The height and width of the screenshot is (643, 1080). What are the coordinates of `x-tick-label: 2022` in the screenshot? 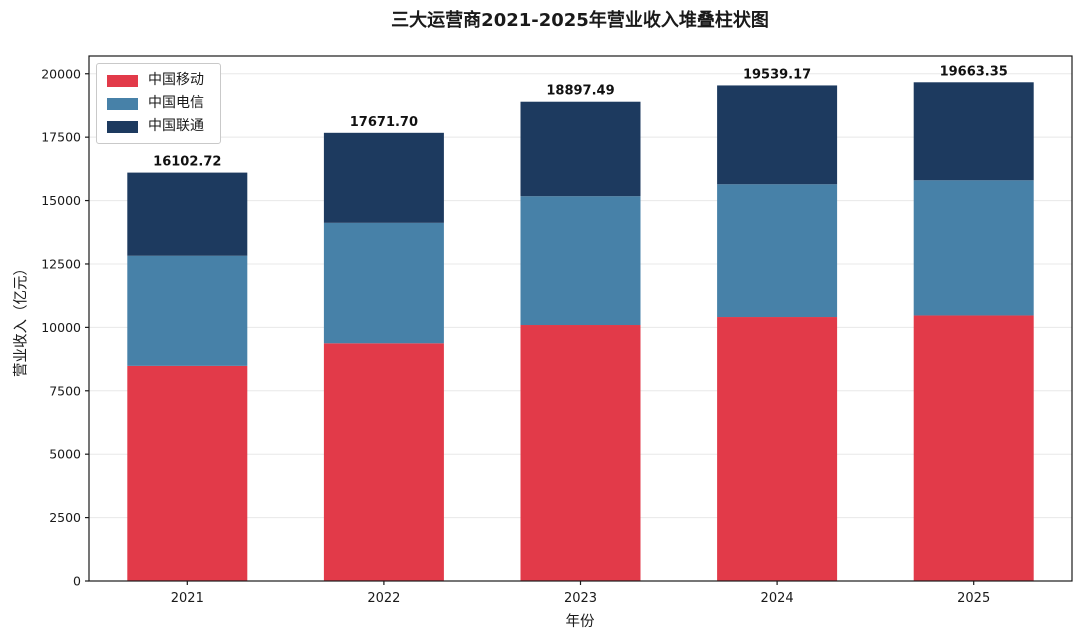 It's located at (383, 598).